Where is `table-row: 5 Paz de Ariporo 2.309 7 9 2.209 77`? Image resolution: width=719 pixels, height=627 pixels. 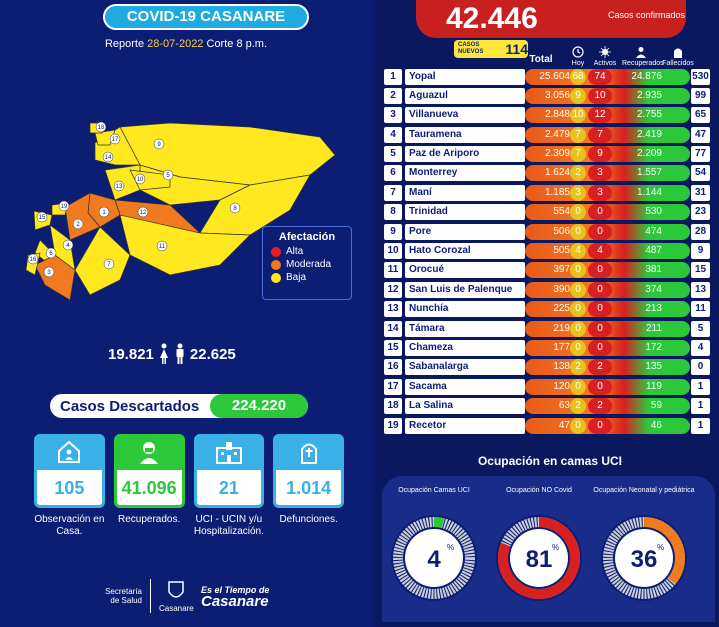
table-row: 5 Paz de Ariporo 2.309 7 9 2.209 77 is located at coordinates (547, 154).